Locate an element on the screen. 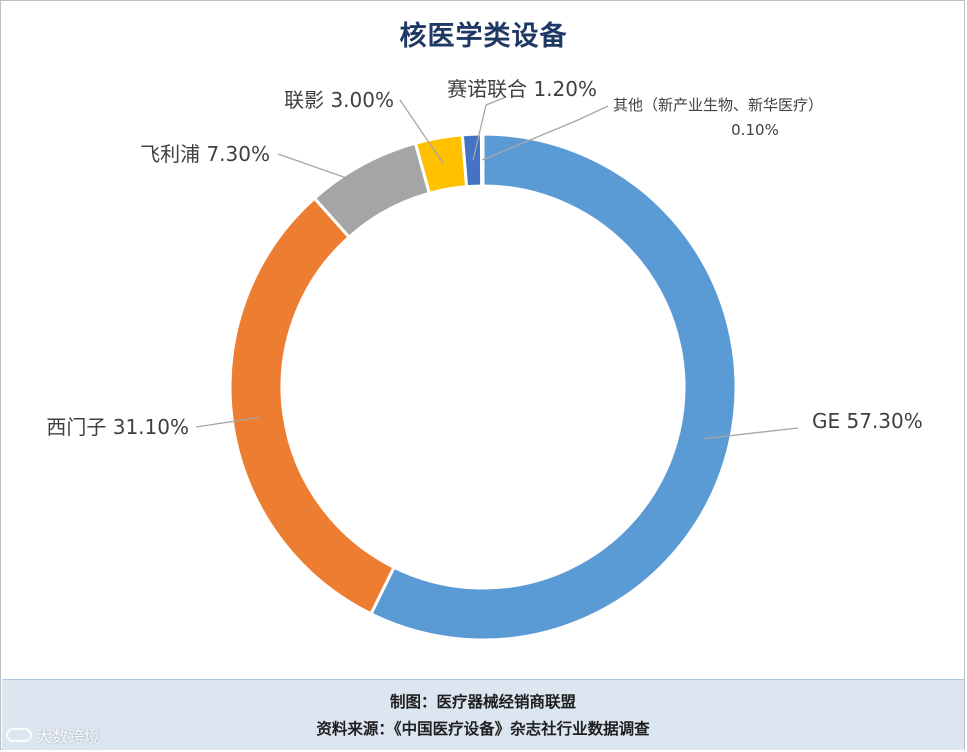  slice-label-0: GE 57.30% is located at coordinates (867, 421).